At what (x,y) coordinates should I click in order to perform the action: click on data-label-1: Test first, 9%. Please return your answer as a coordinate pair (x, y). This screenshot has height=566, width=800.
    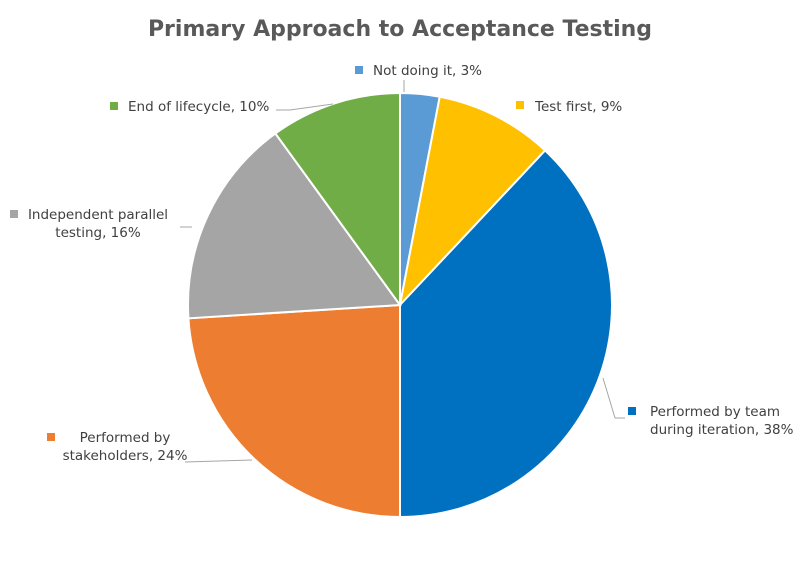
    Looking at the image, I should click on (578, 107).